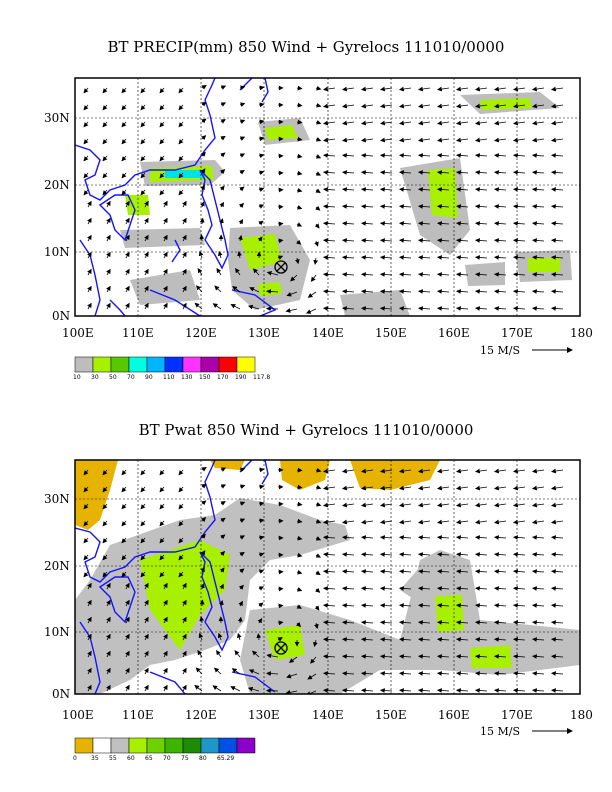 The image size is (612, 792). I want to click on panel1-gyre-marker, so click(281, 267).